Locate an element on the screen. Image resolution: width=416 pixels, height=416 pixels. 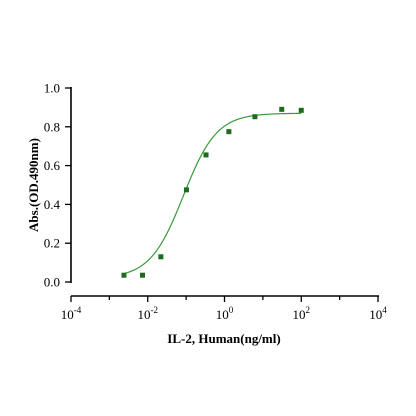
x-tick-label: 10⁻⁴ is located at coordinates (71, 313).